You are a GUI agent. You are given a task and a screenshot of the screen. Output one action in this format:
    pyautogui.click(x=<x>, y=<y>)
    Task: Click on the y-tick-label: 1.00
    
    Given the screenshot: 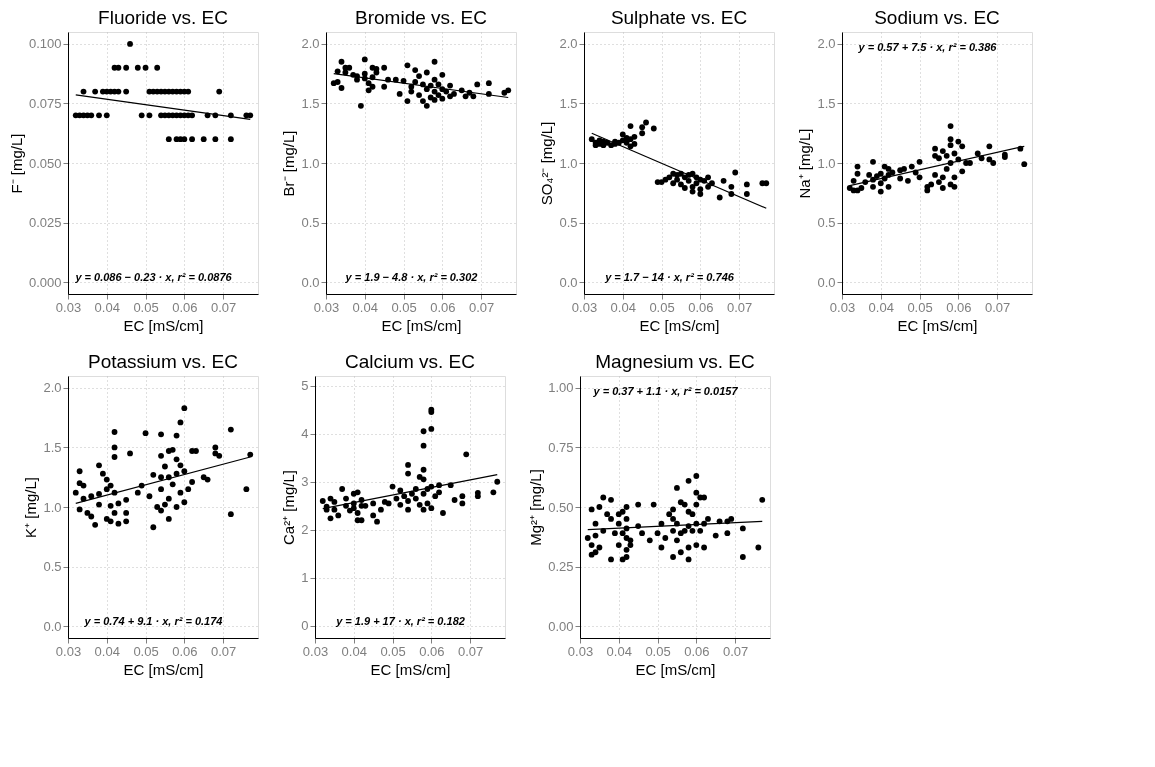 What is the action you would take?
    pyautogui.click(x=561, y=388)
    